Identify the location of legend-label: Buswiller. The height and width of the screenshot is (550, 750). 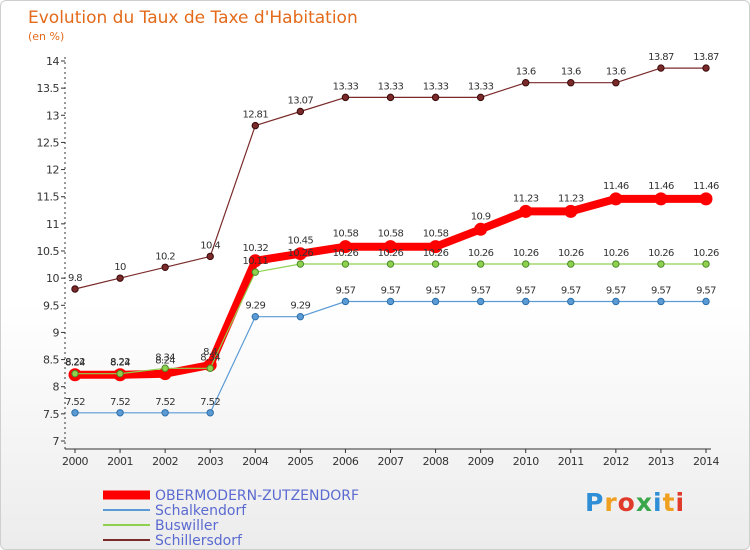
(187, 526).